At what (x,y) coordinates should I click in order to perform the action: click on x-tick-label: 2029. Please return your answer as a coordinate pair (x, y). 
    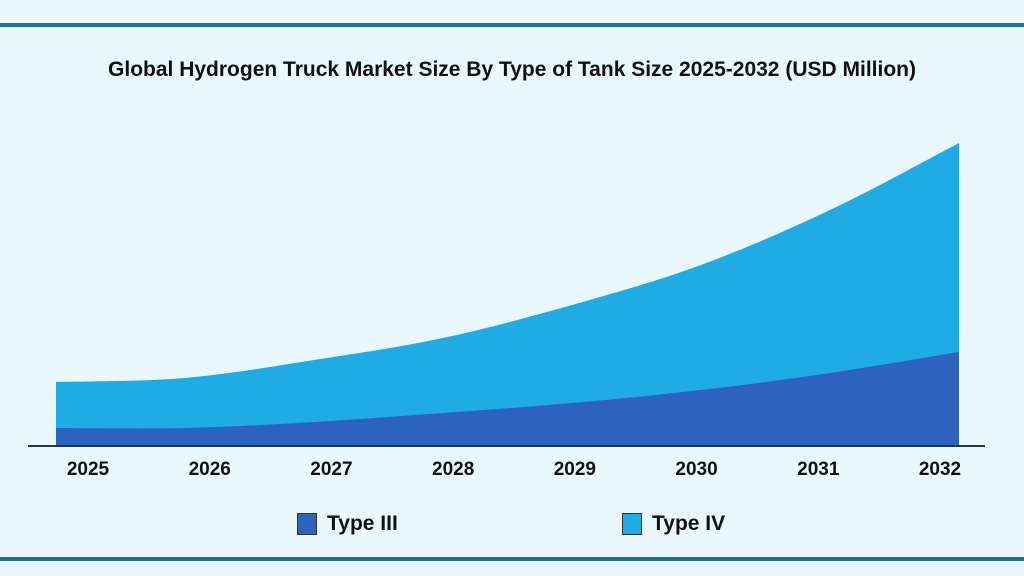
    Looking at the image, I should click on (575, 469).